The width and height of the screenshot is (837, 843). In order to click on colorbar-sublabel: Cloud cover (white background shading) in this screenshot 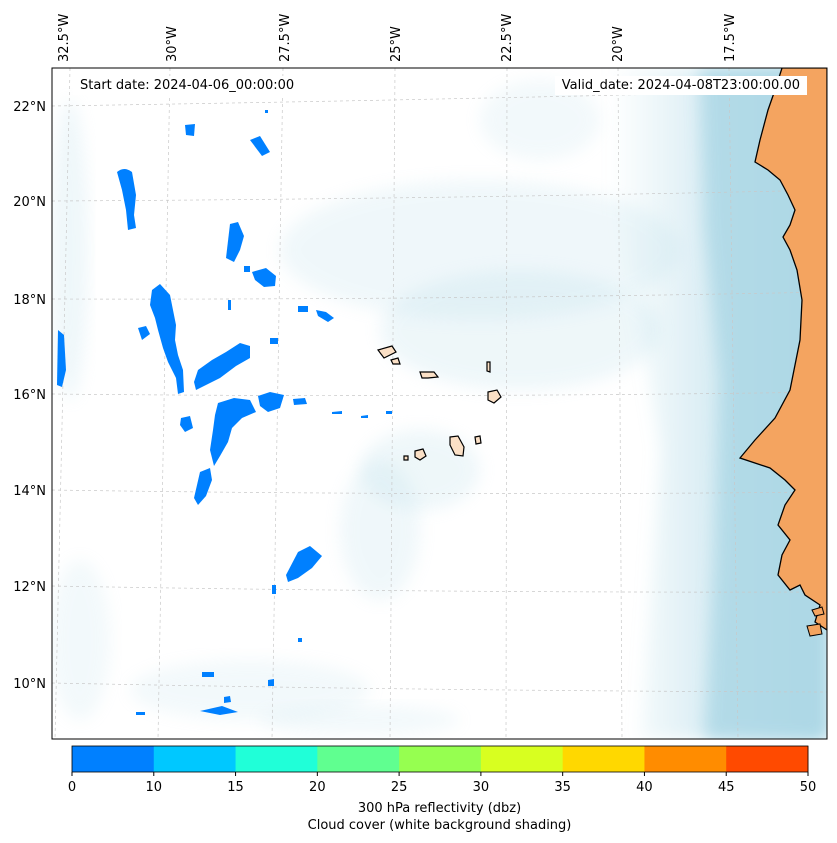, I will do `click(439, 825)`.